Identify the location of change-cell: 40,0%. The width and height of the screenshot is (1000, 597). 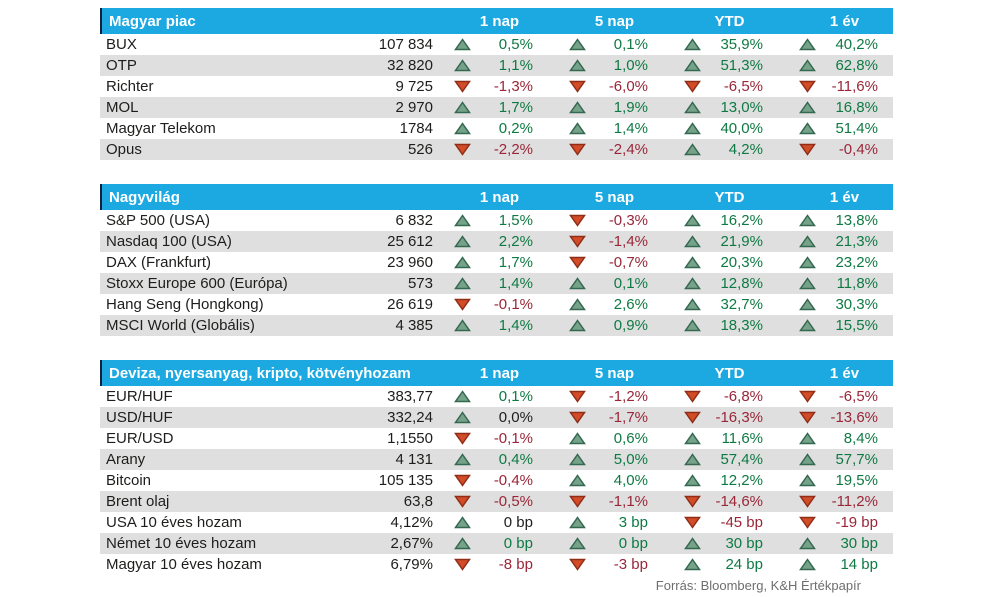
(720, 128).